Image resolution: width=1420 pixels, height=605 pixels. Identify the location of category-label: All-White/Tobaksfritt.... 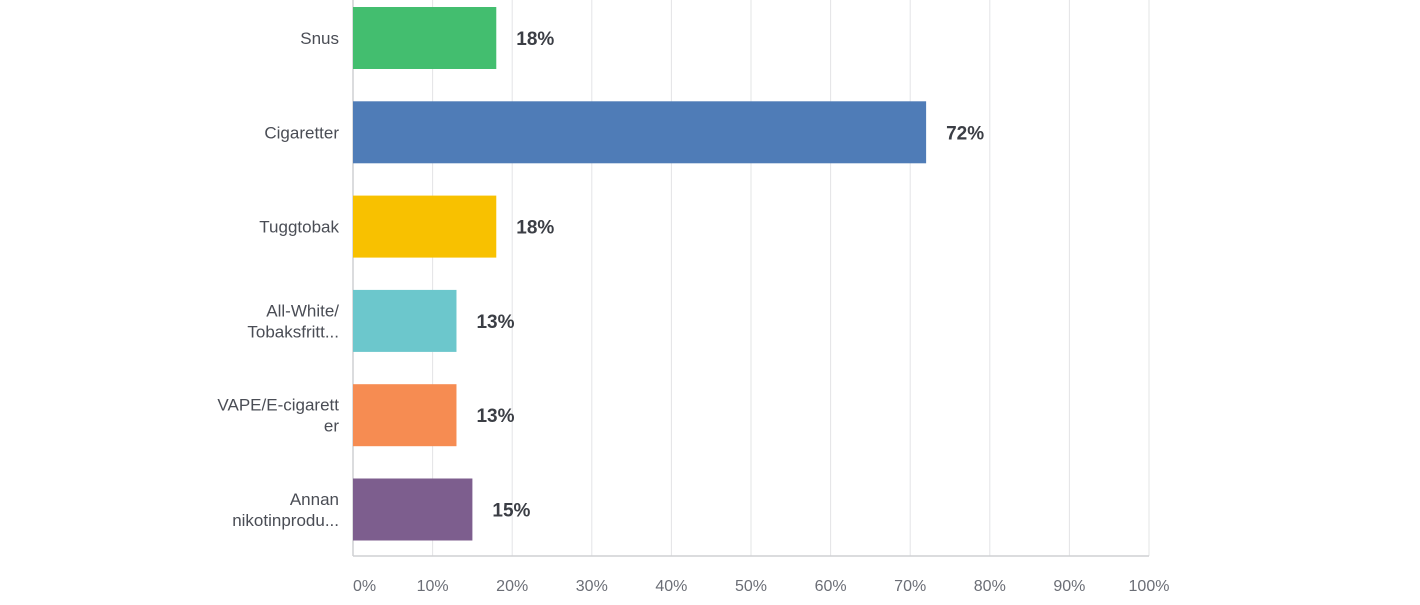
(293, 321).